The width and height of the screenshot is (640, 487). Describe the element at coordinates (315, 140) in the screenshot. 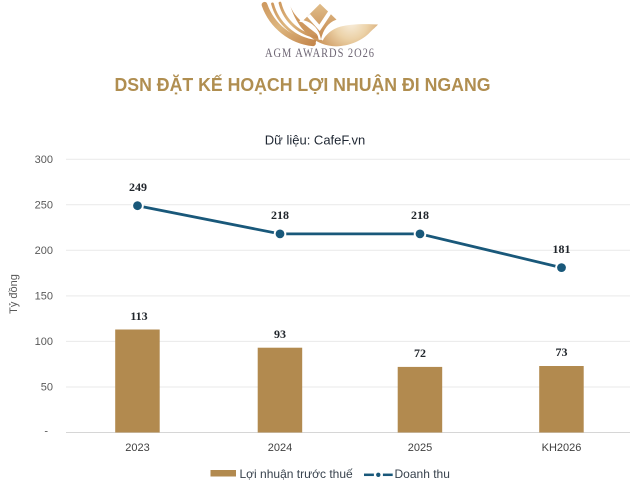

I see `svg-text: Dữ liệu: CafeF.vn` at that location.